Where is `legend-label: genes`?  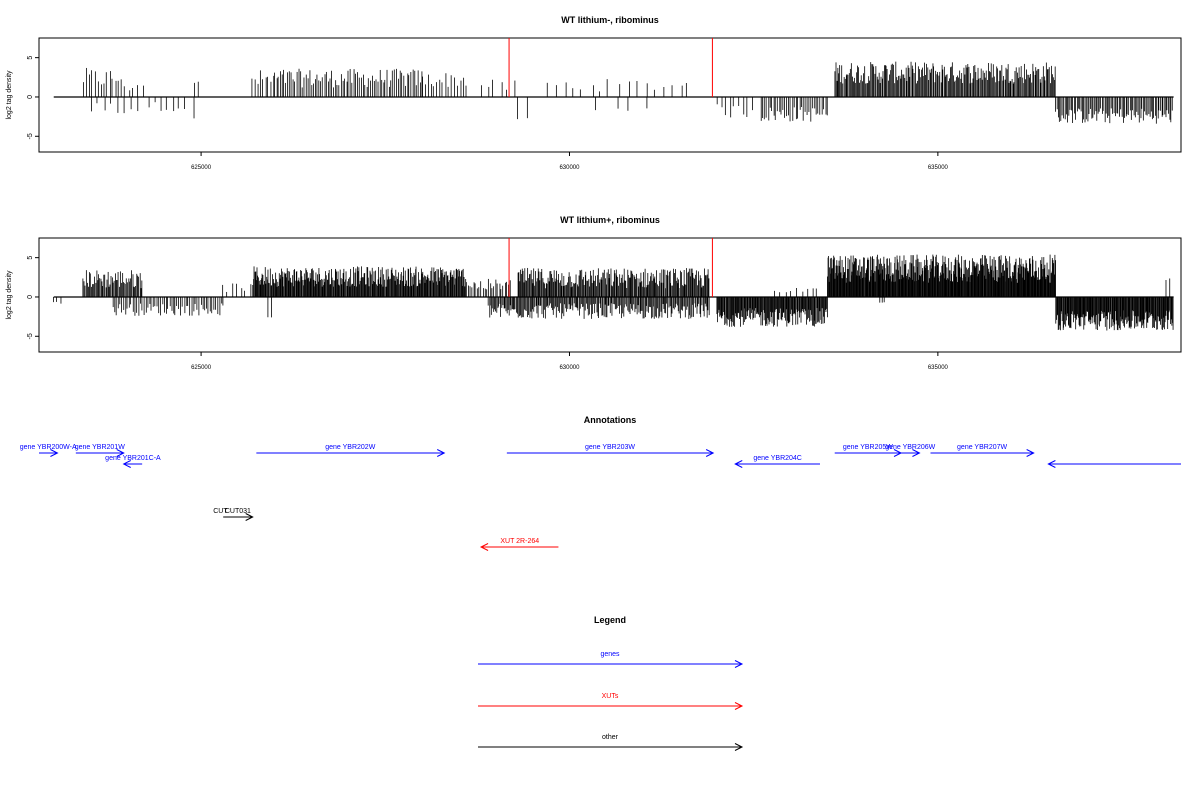 legend-label: genes is located at coordinates (610, 654).